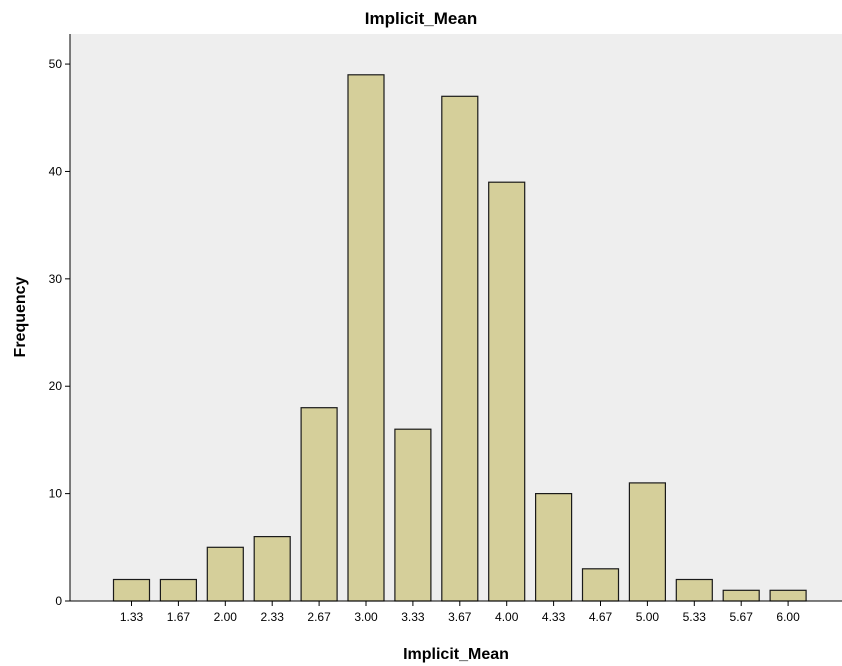 The width and height of the screenshot is (842, 666). I want to click on bar-5.00, so click(647, 542).